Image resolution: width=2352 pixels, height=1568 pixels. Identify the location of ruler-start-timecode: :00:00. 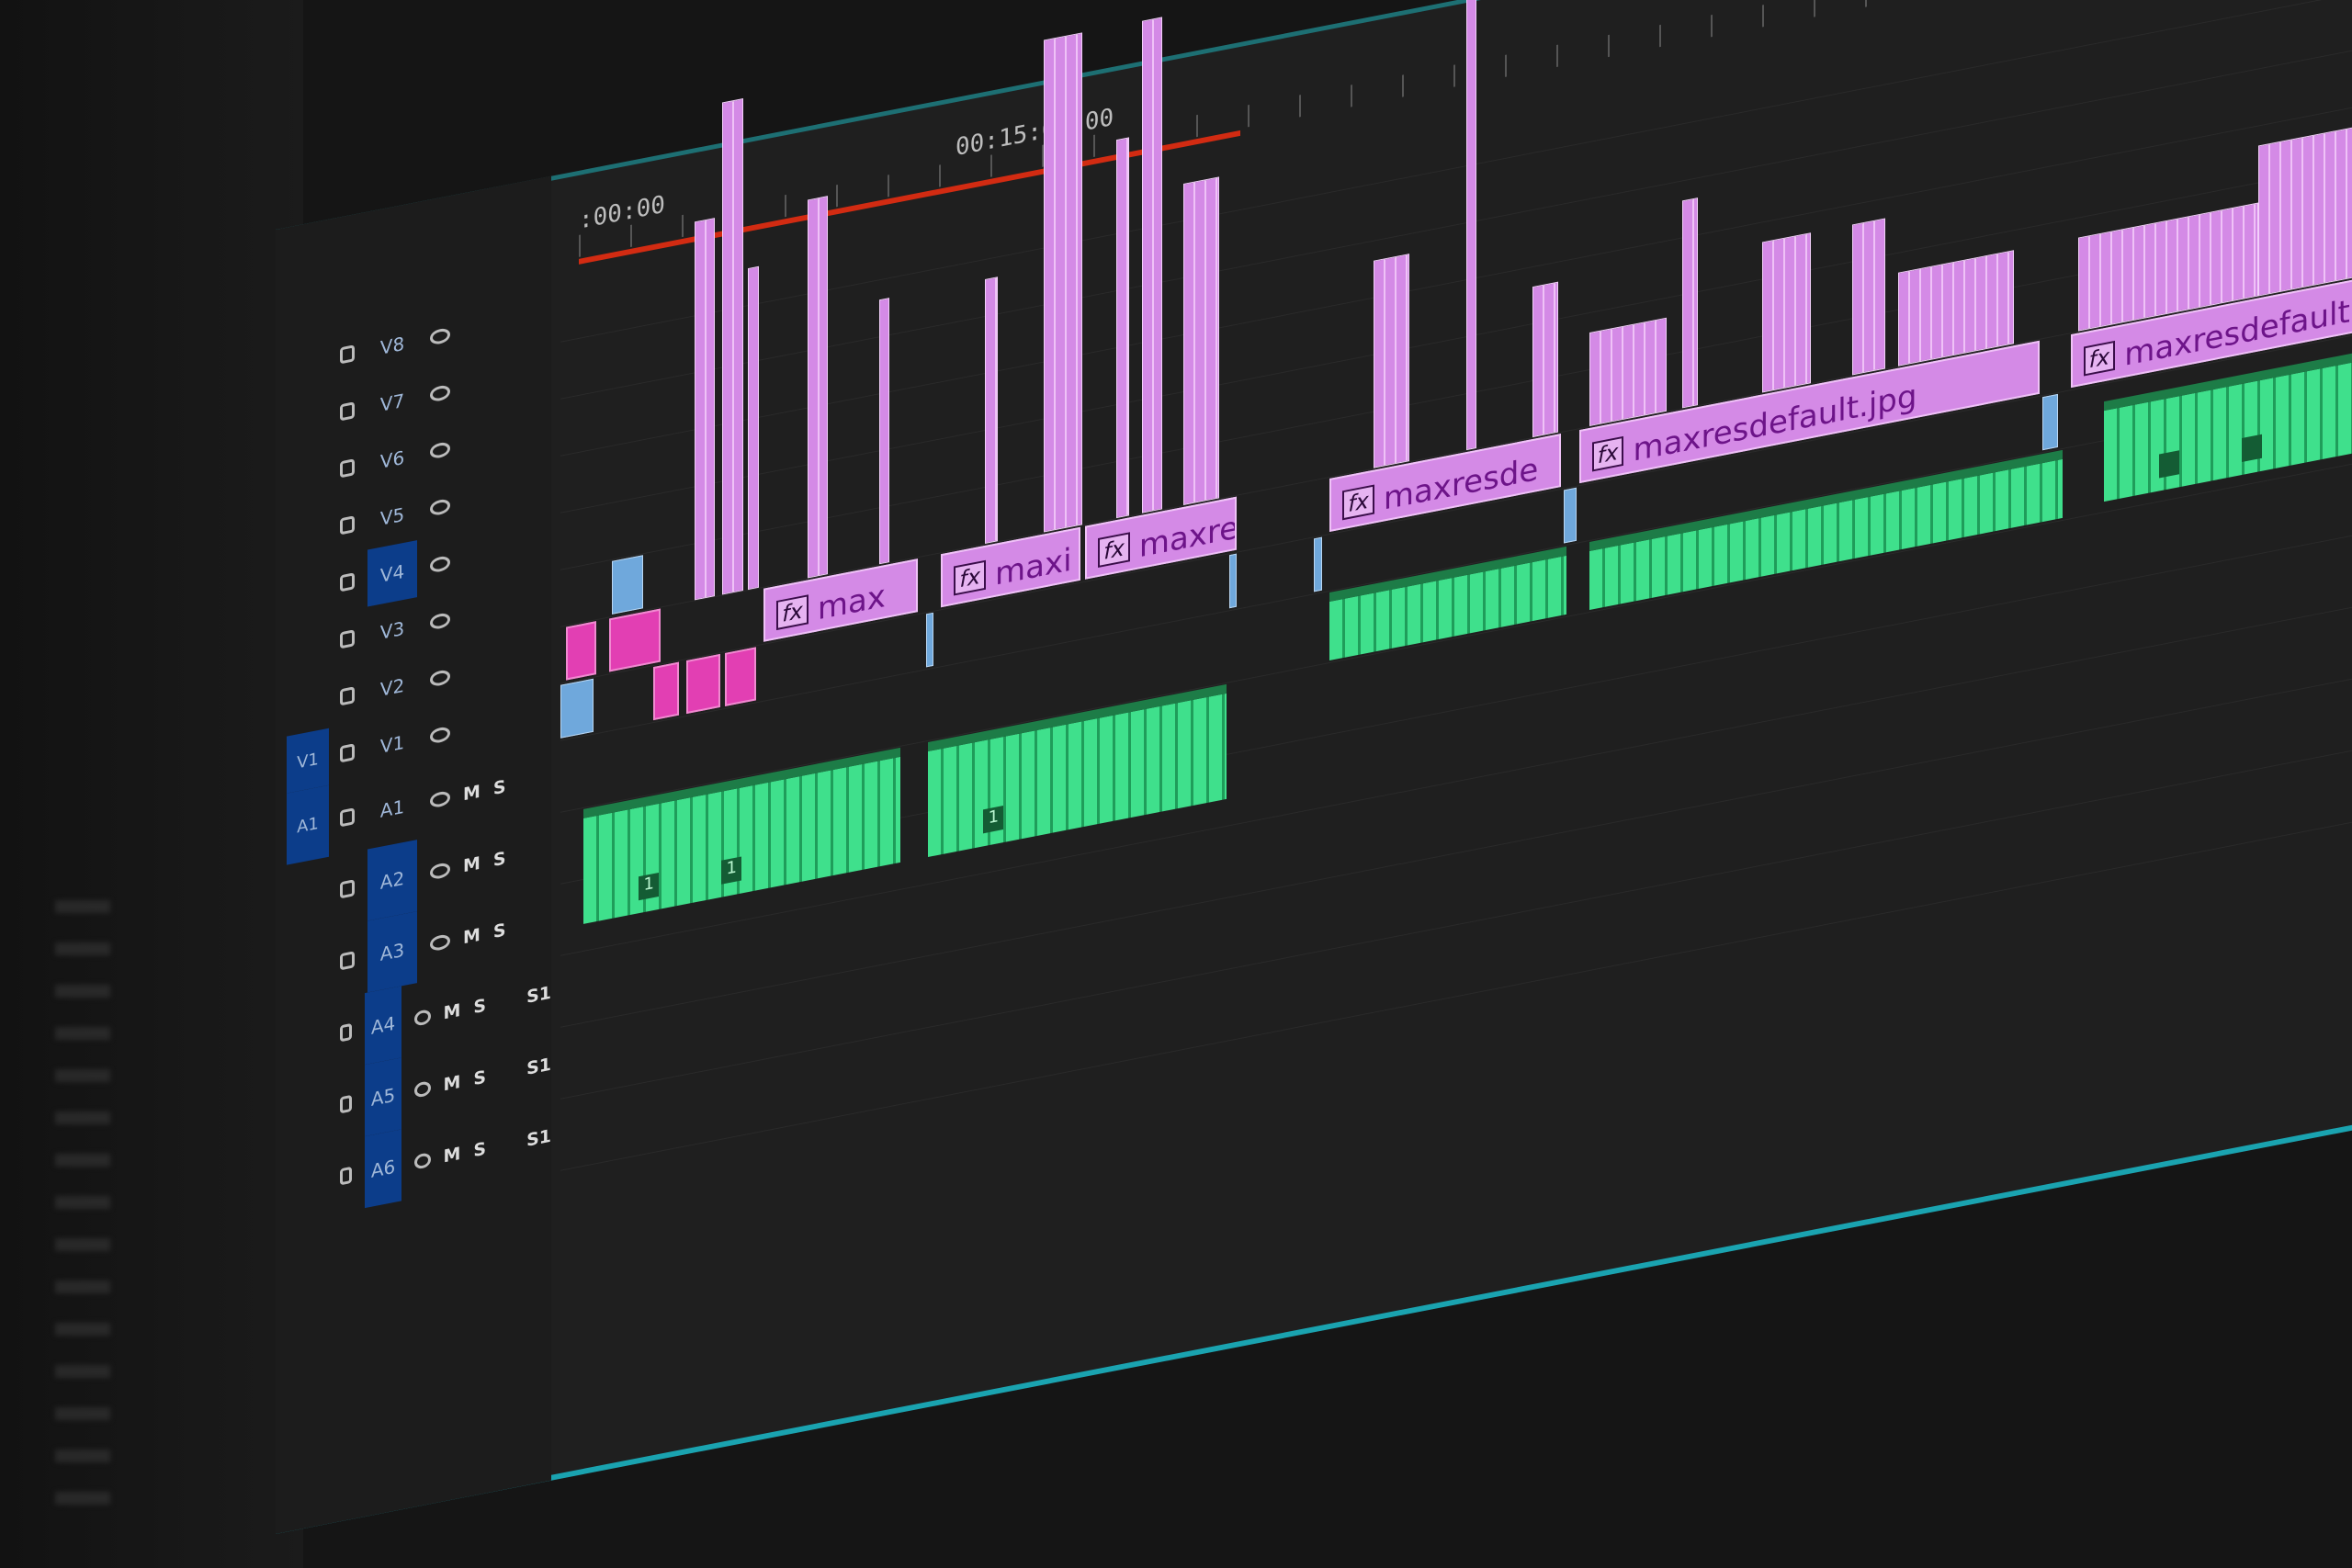
(622, 213).